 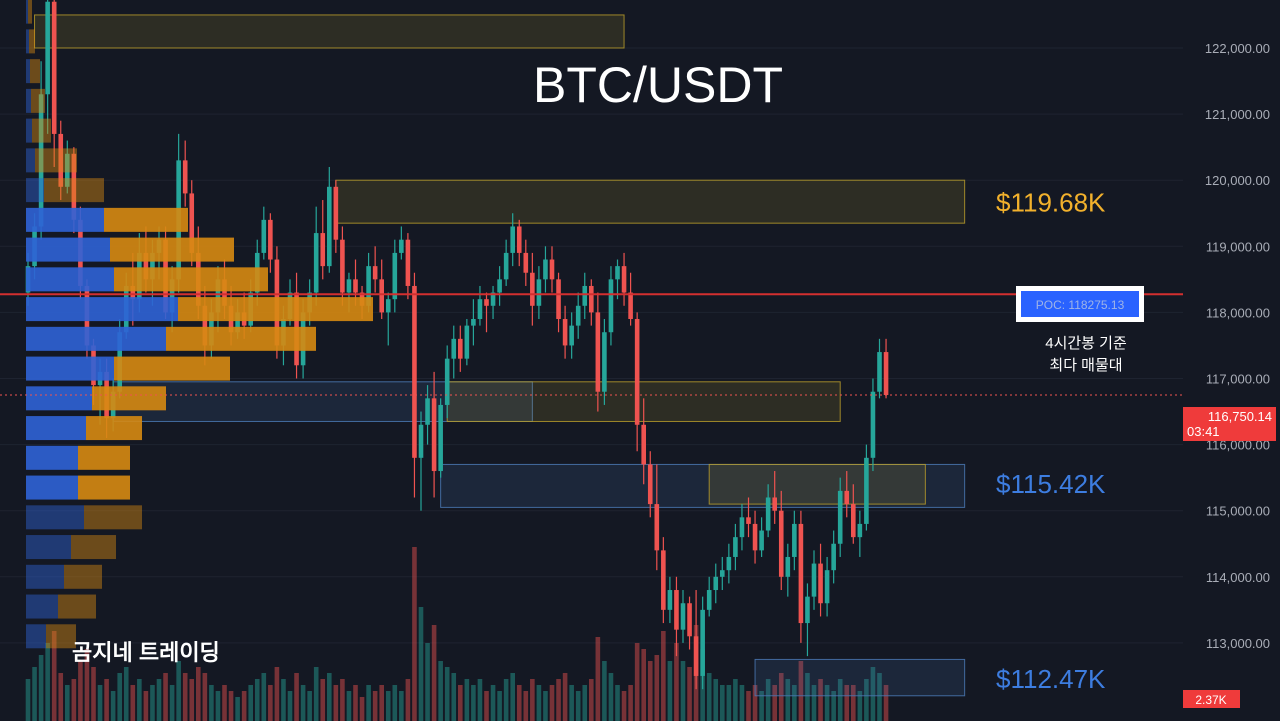 What do you see at coordinates (1237, 48) in the screenshot?
I see `y-tick-label: 122,000.00` at bounding box center [1237, 48].